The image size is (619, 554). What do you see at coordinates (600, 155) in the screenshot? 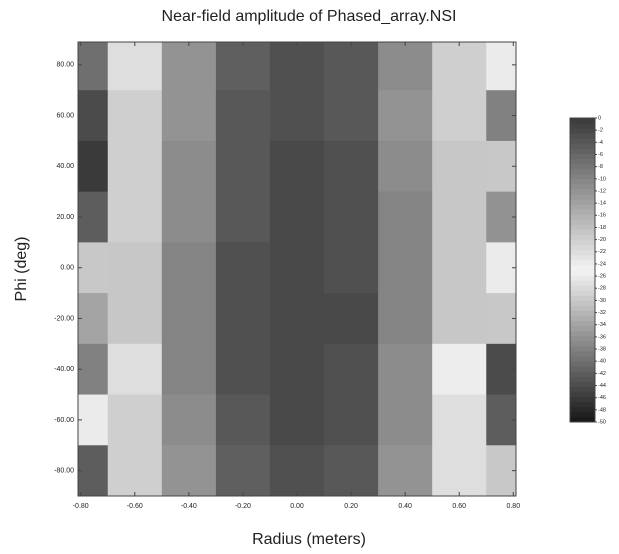
I see `colorbar-tick-label: -6` at bounding box center [600, 155].